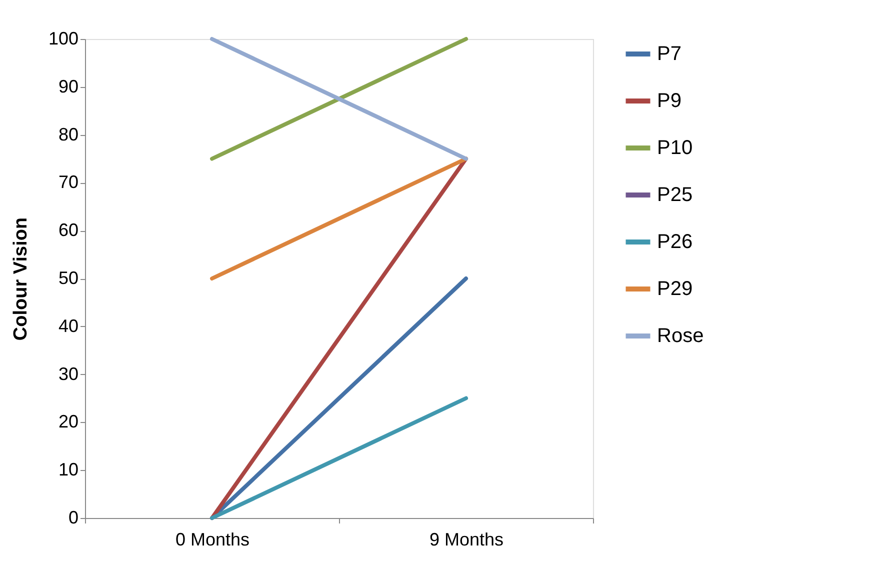  Describe the element at coordinates (21, 279) in the screenshot. I see `y-axis-title: Colour Vision` at that location.